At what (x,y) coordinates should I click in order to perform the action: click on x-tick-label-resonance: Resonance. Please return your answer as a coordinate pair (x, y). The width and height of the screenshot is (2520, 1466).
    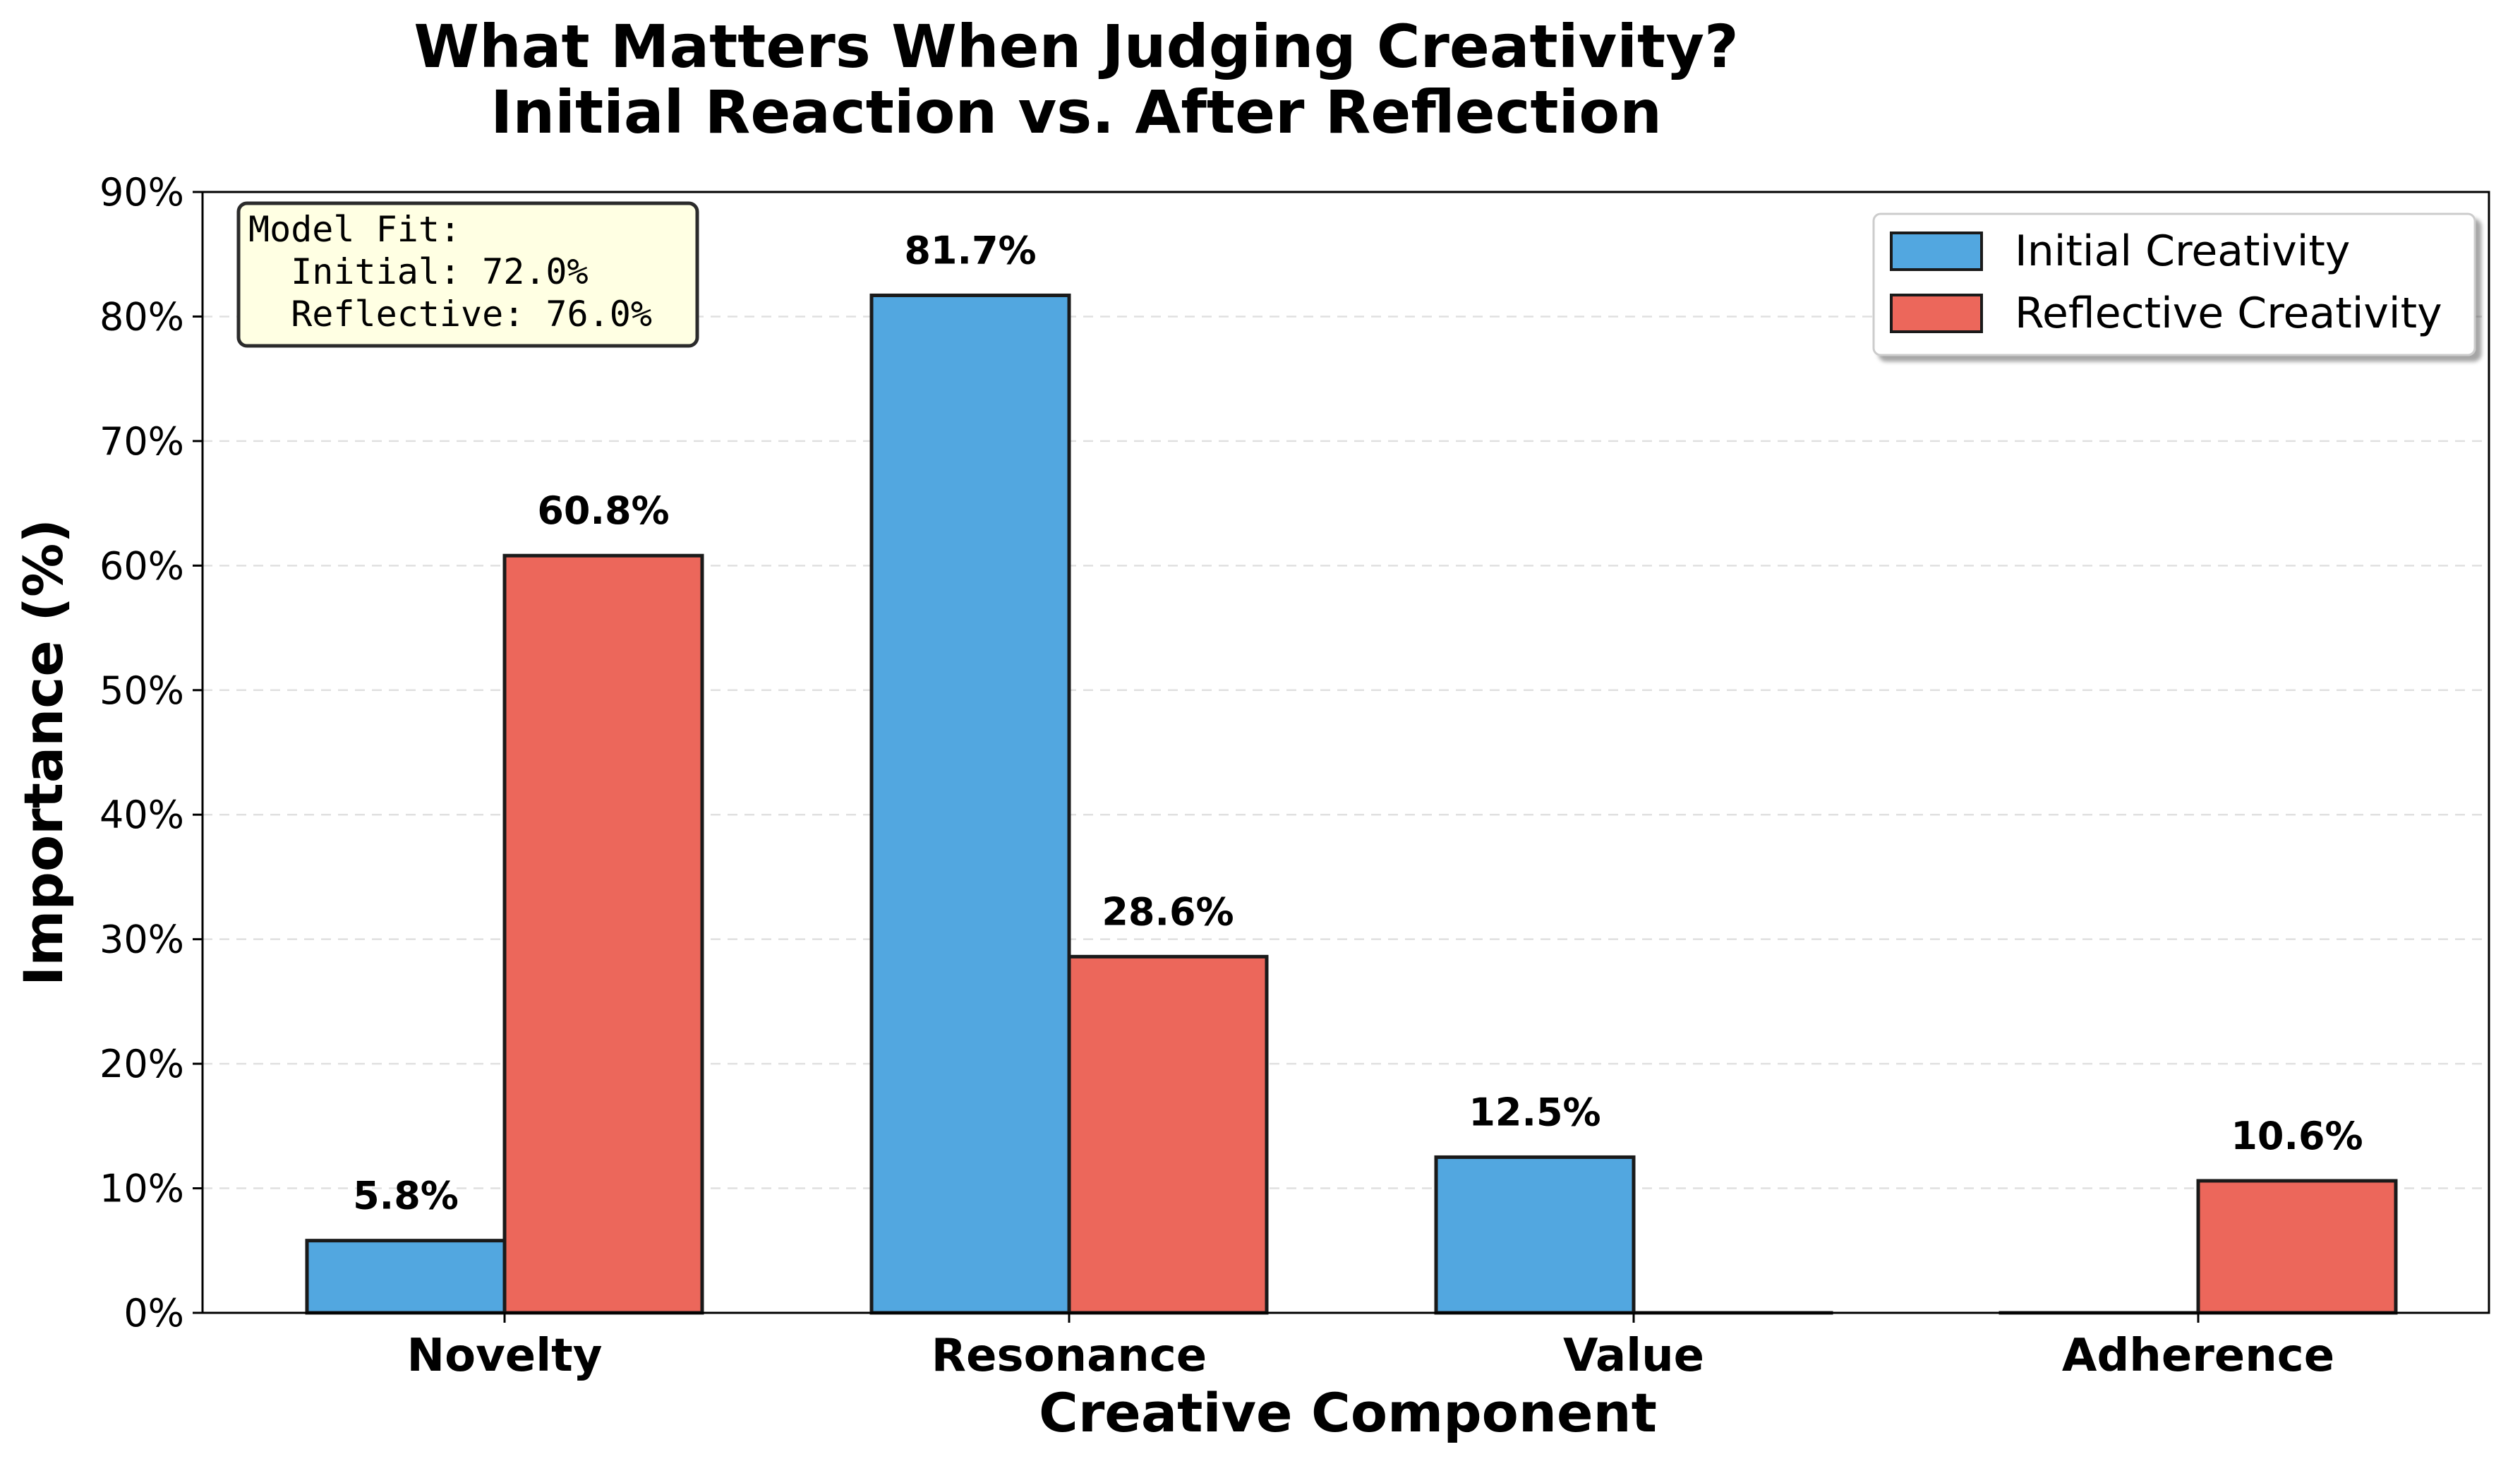
    Looking at the image, I should click on (1070, 1356).